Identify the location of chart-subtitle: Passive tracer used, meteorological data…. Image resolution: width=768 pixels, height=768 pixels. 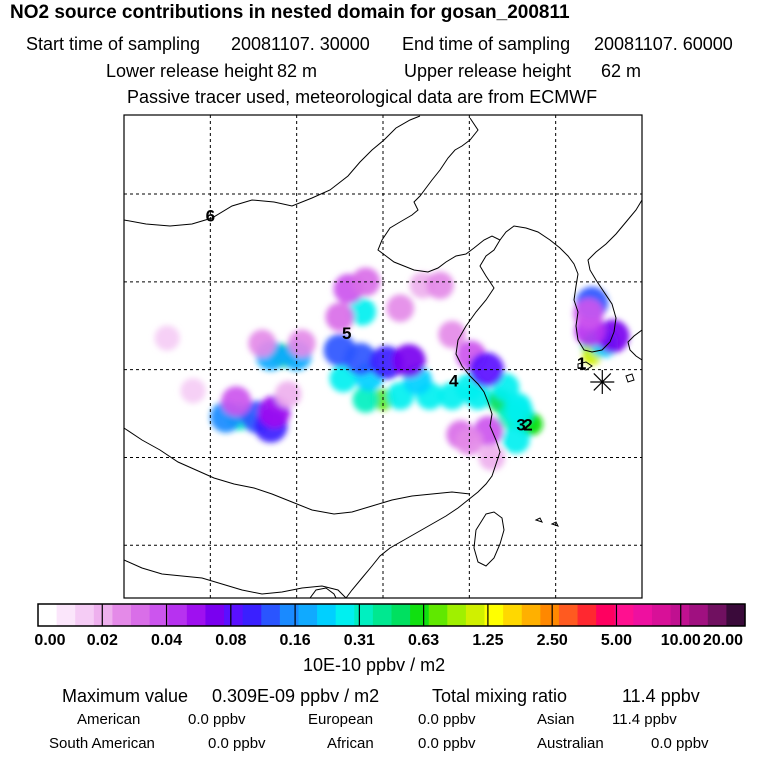
(362, 97).